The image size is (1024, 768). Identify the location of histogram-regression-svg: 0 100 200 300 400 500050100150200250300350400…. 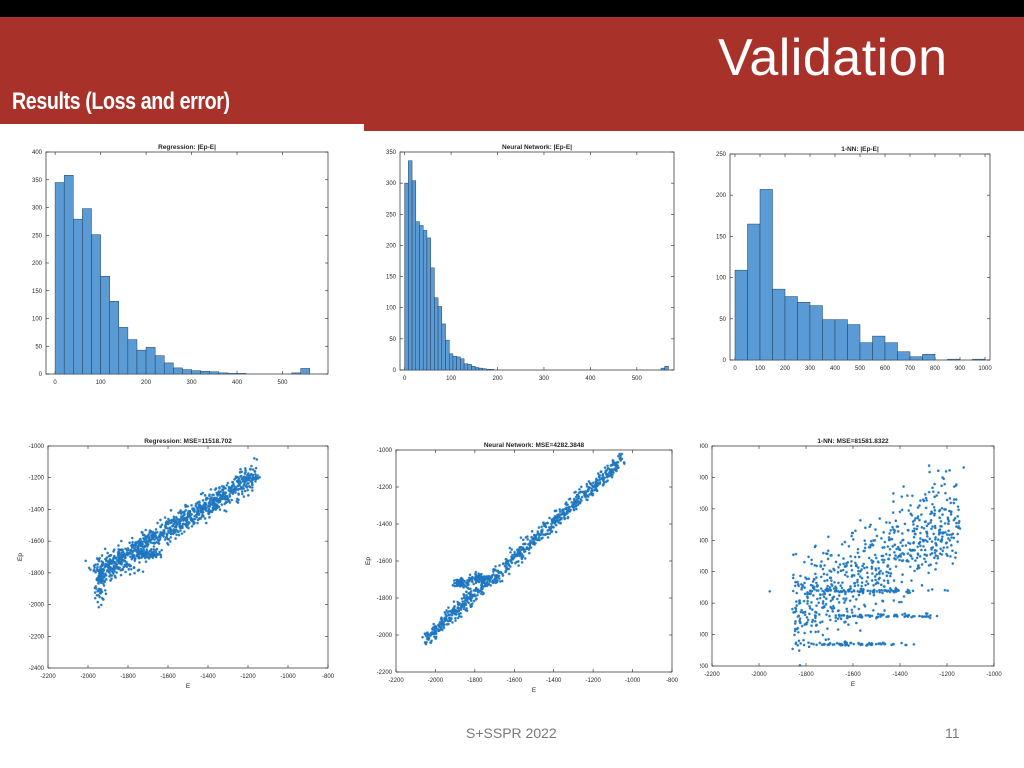
(180, 265).